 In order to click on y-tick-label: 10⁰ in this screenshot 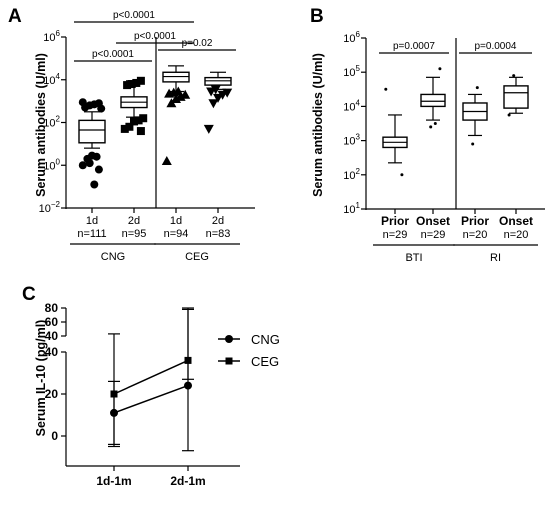, I will do `click(51, 164)`.